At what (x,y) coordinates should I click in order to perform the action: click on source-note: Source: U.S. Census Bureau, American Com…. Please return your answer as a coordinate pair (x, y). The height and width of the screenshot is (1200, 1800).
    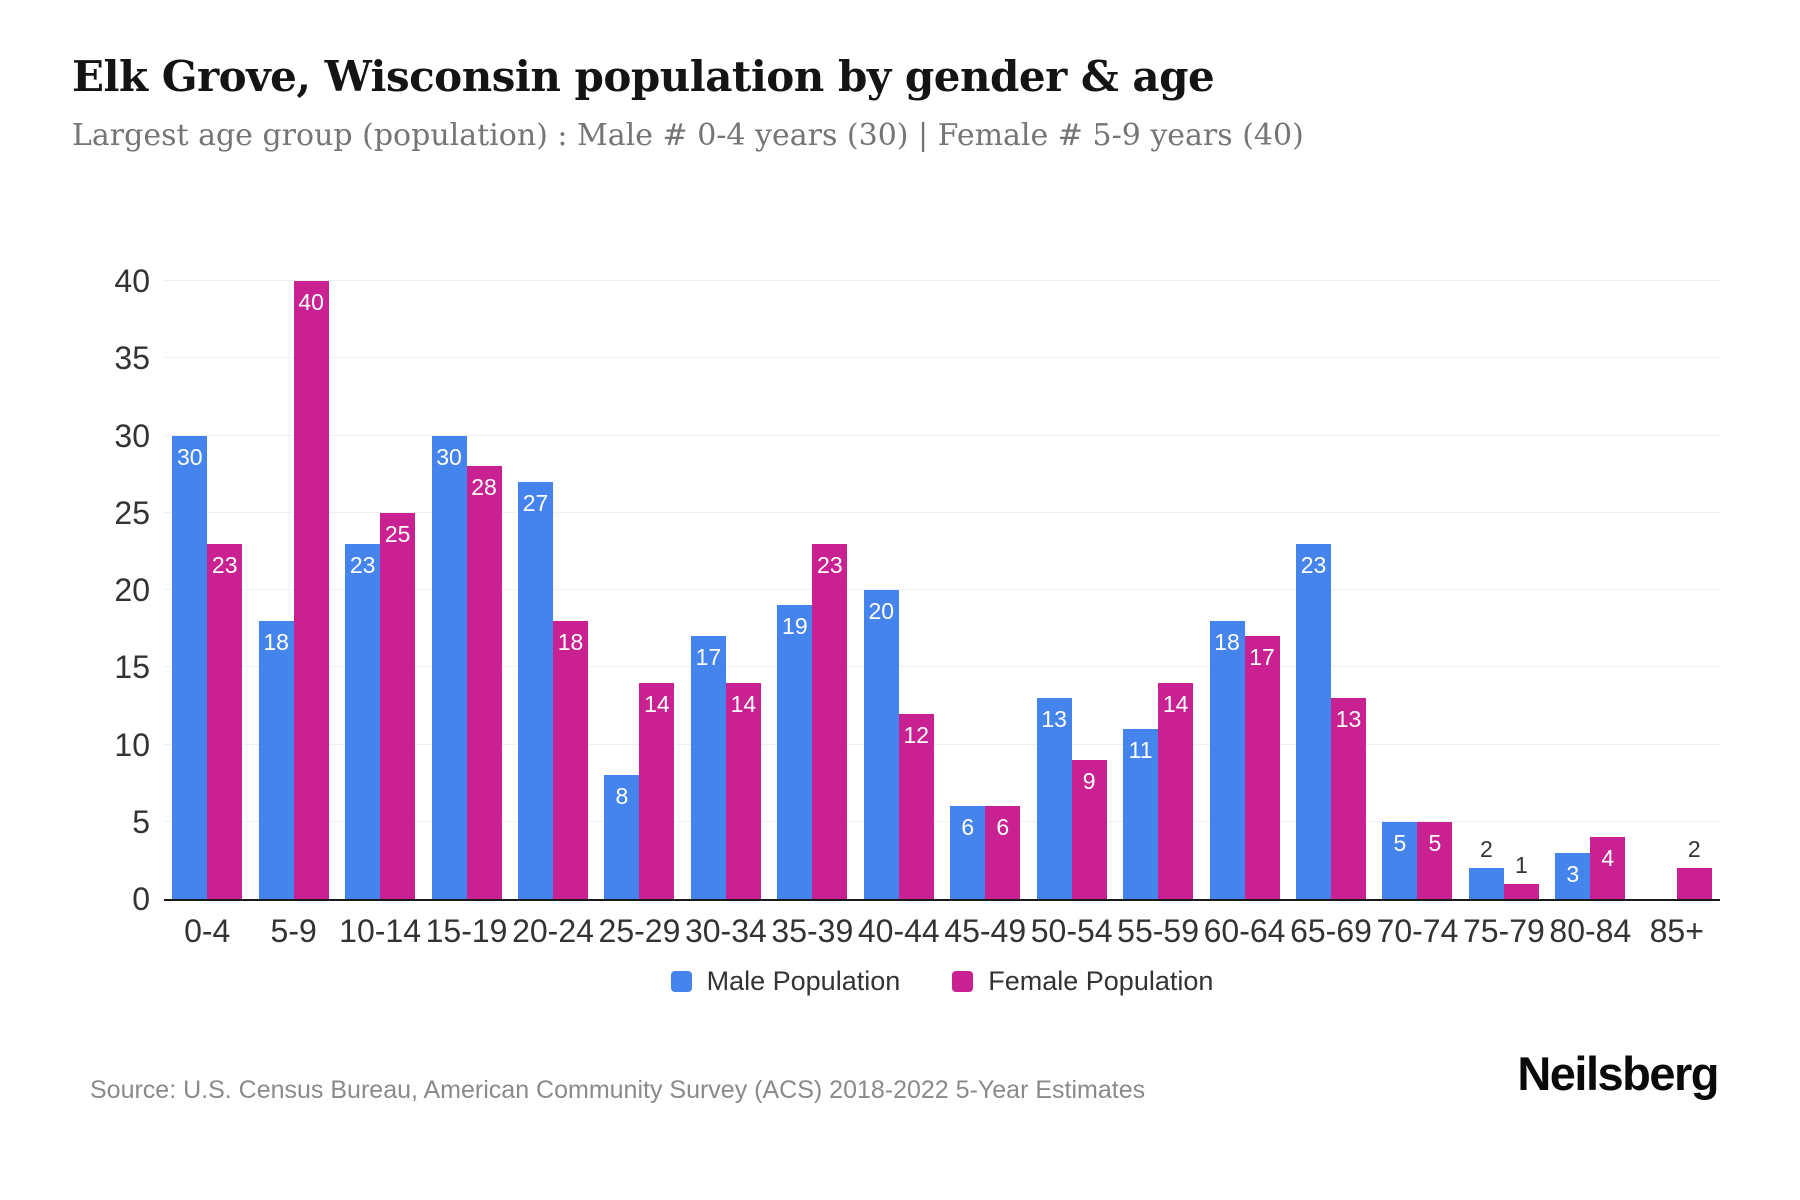
    Looking at the image, I should click on (618, 1090).